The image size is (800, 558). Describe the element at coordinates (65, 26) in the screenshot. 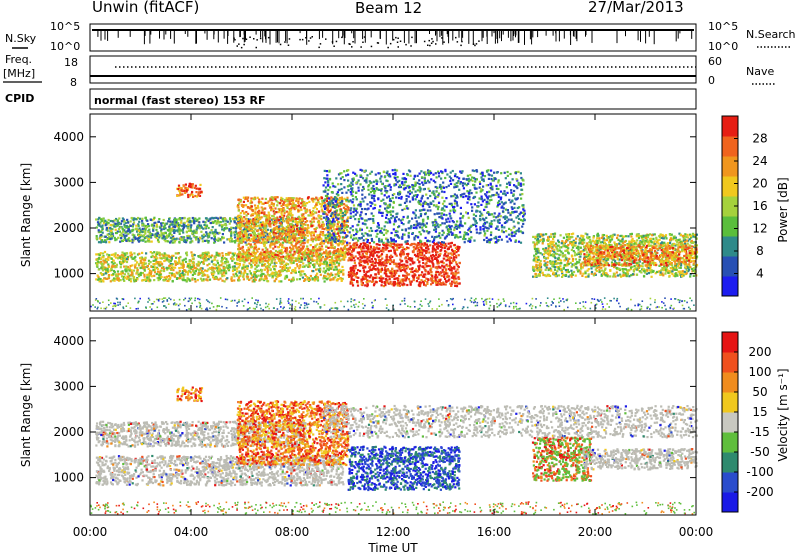

I see `nsky-tick-top: 10^5` at that location.